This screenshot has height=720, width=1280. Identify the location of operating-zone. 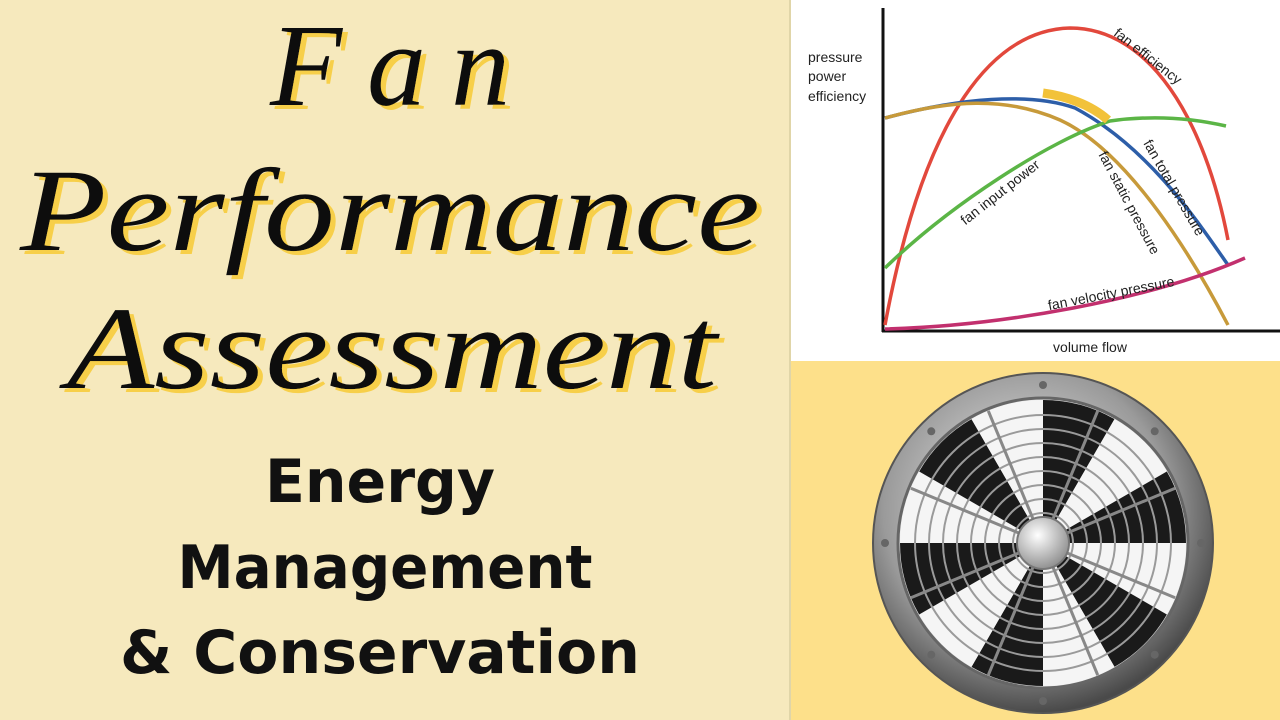
(1076, 106).